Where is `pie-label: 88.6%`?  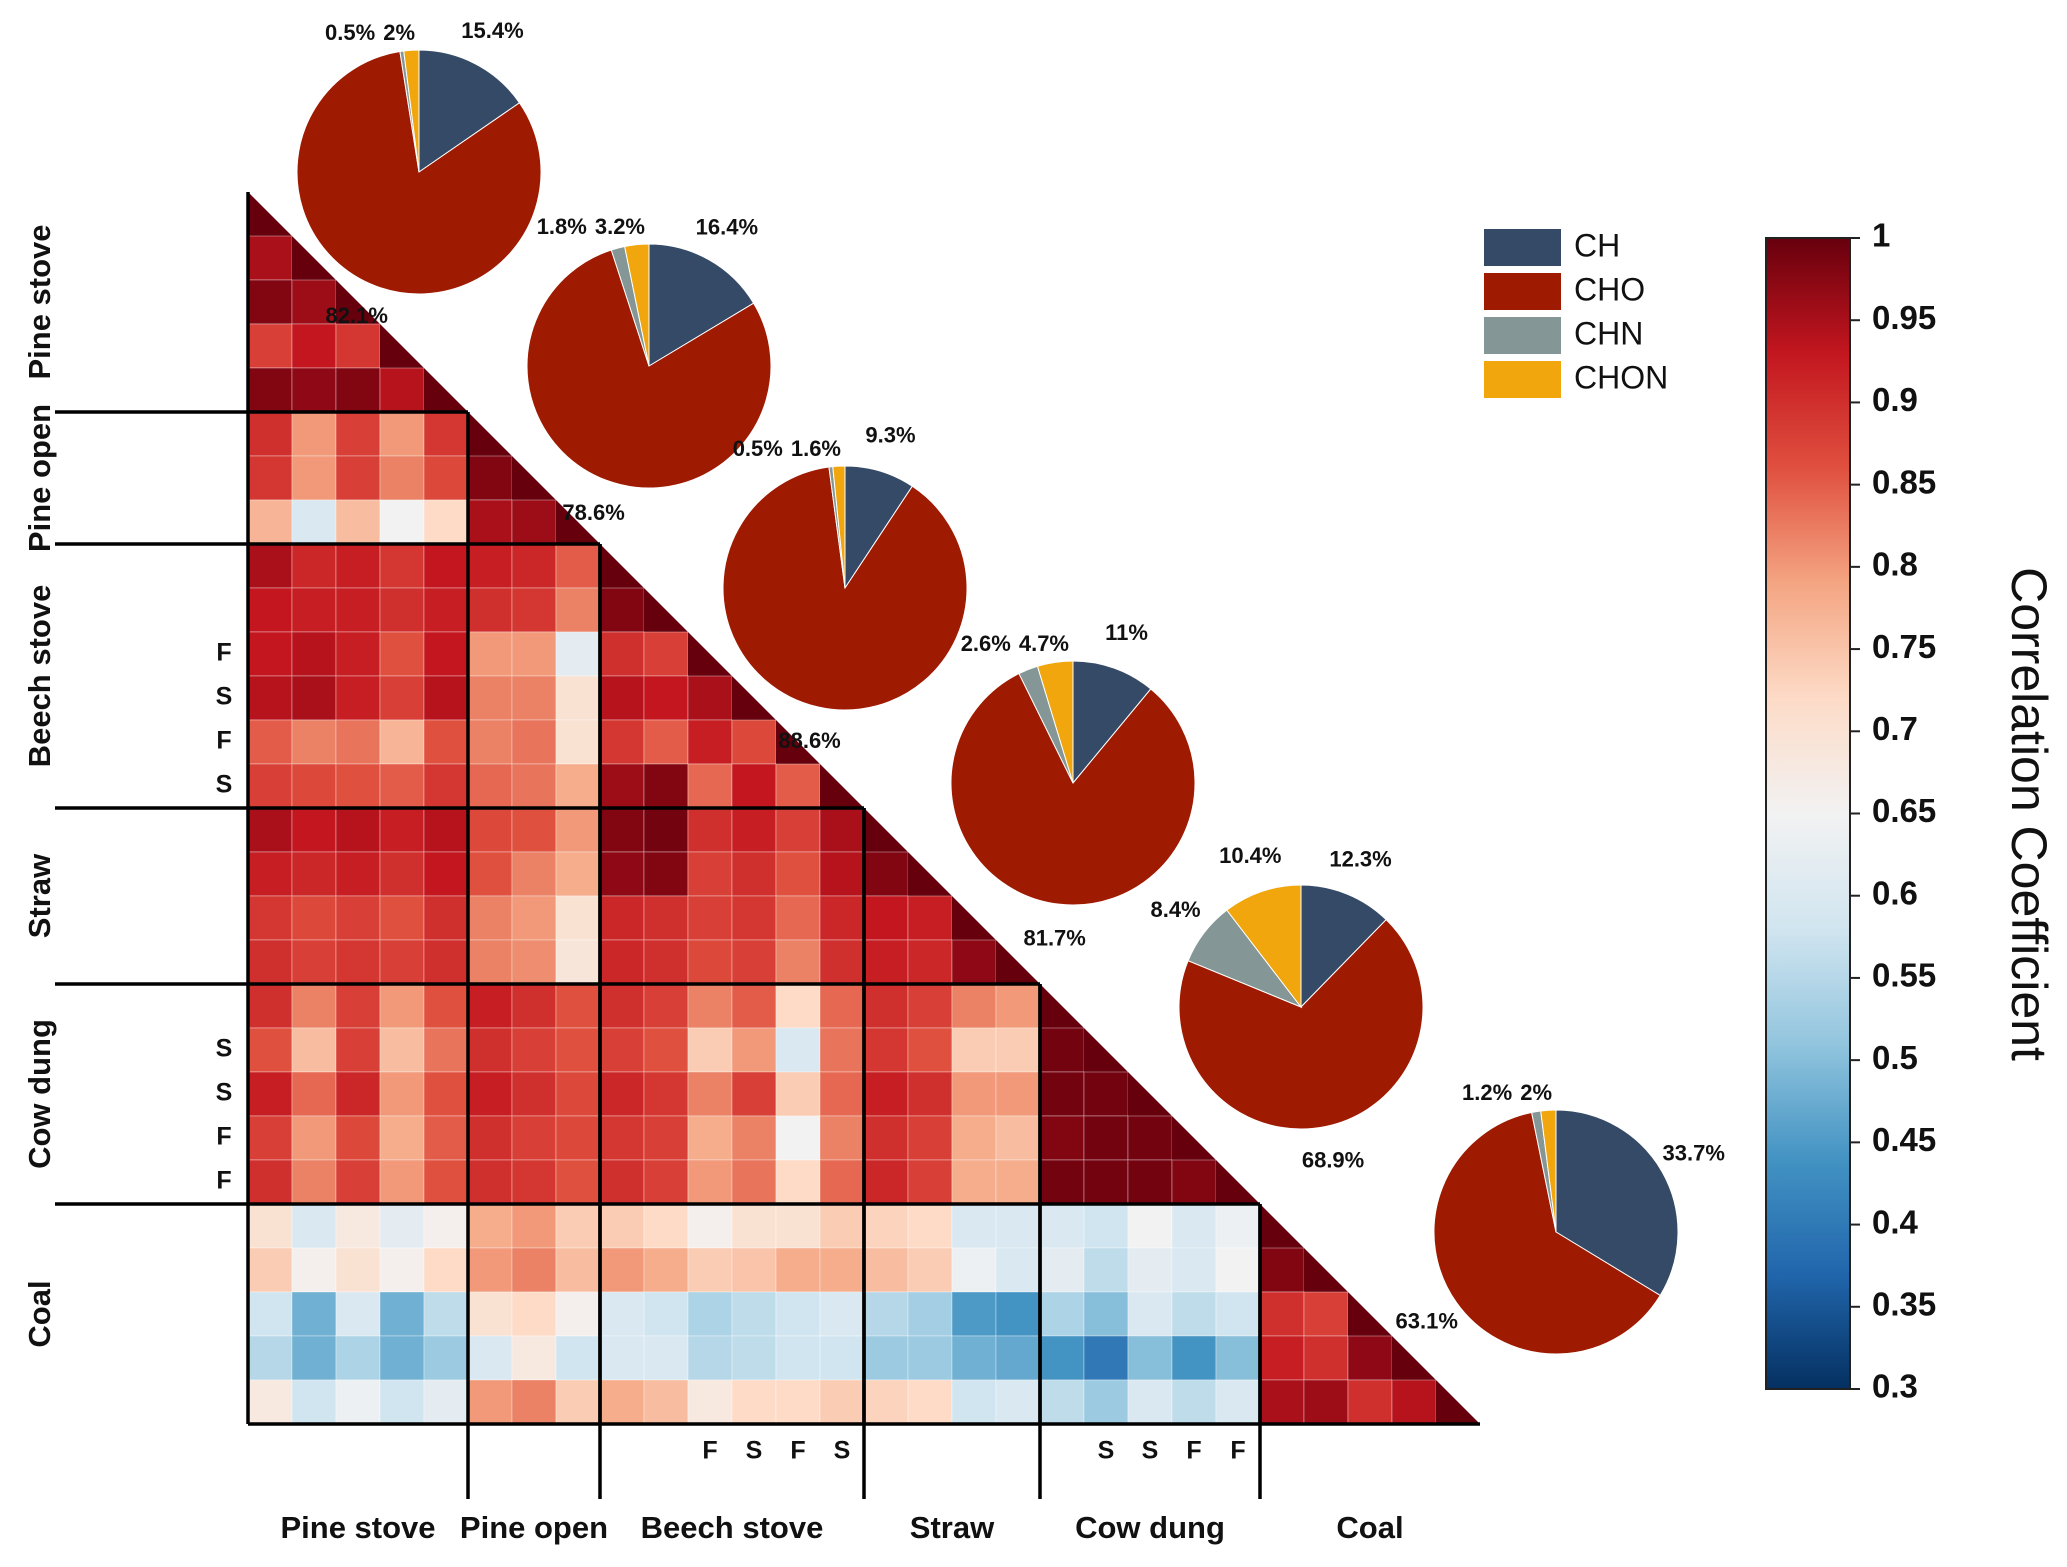 pie-label: 88.6% is located at coordinates (809, 740).